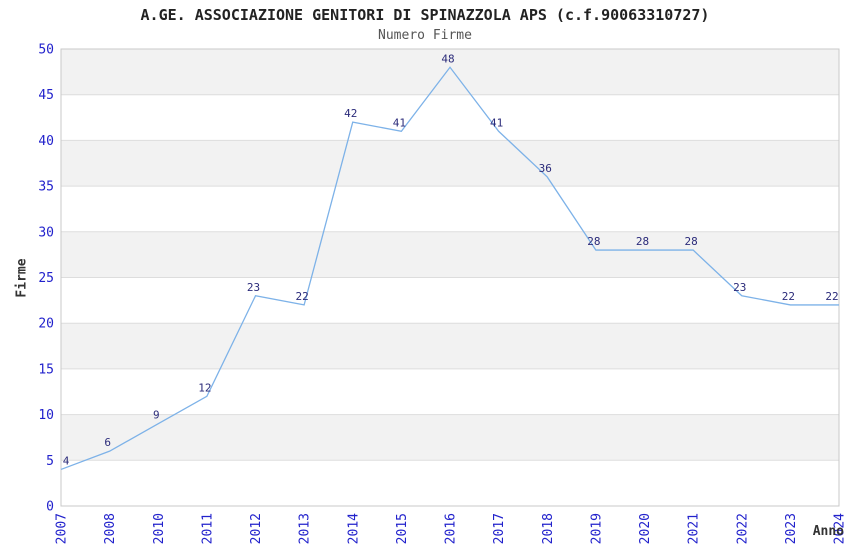 The height and width of the screenshot is (550, 850). What do you see at coordinates (425, 35) in the screenshot?
I see `chart-subtitle: Numero Firme` at bounding box center [425, 35].